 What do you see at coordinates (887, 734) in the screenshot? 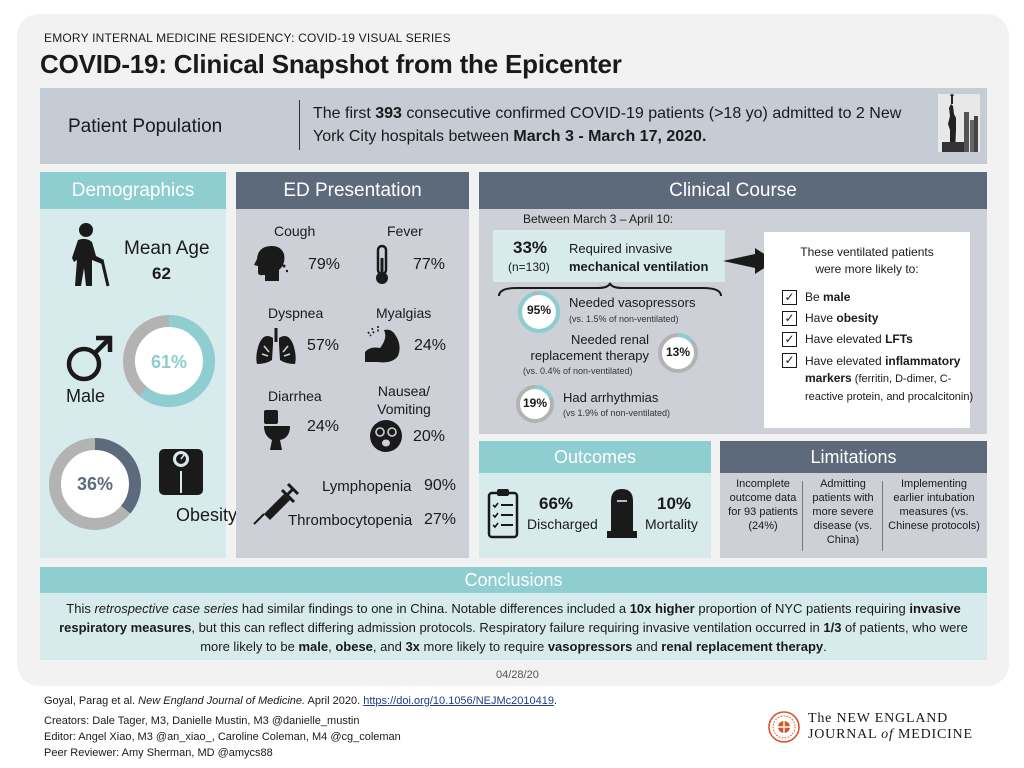
I see `nejm-line-of: of` at bounding box center [887, 734].